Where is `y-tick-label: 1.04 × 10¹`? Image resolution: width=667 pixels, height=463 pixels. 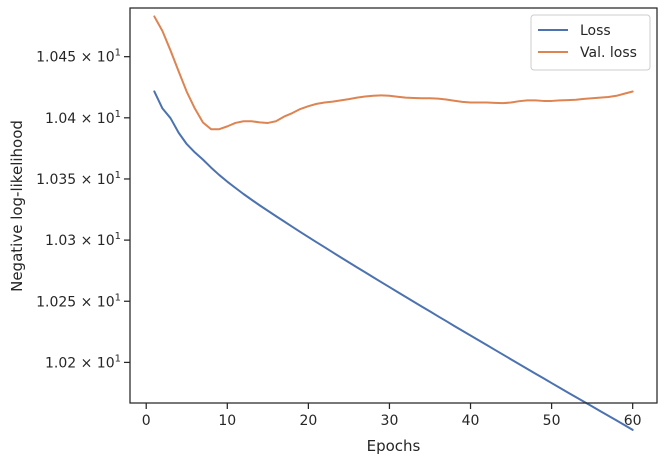
y-tick-label: 1.04 × 10¹ is located at coordinates (83, 118).